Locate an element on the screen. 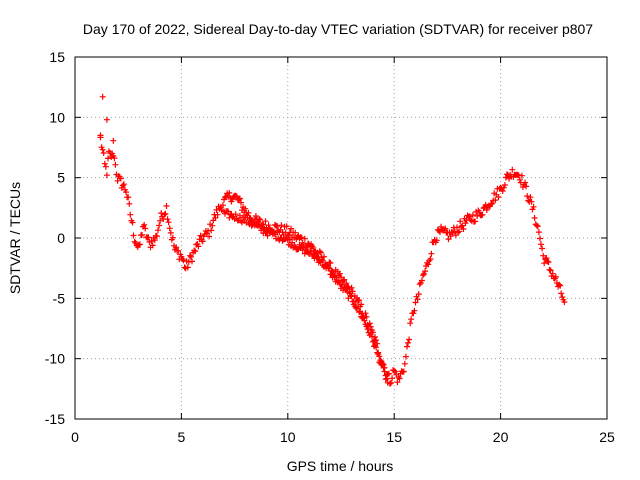 This screenshot has height=480, width=640. y-tick-label: 15 is located at coordinates (57, 57).